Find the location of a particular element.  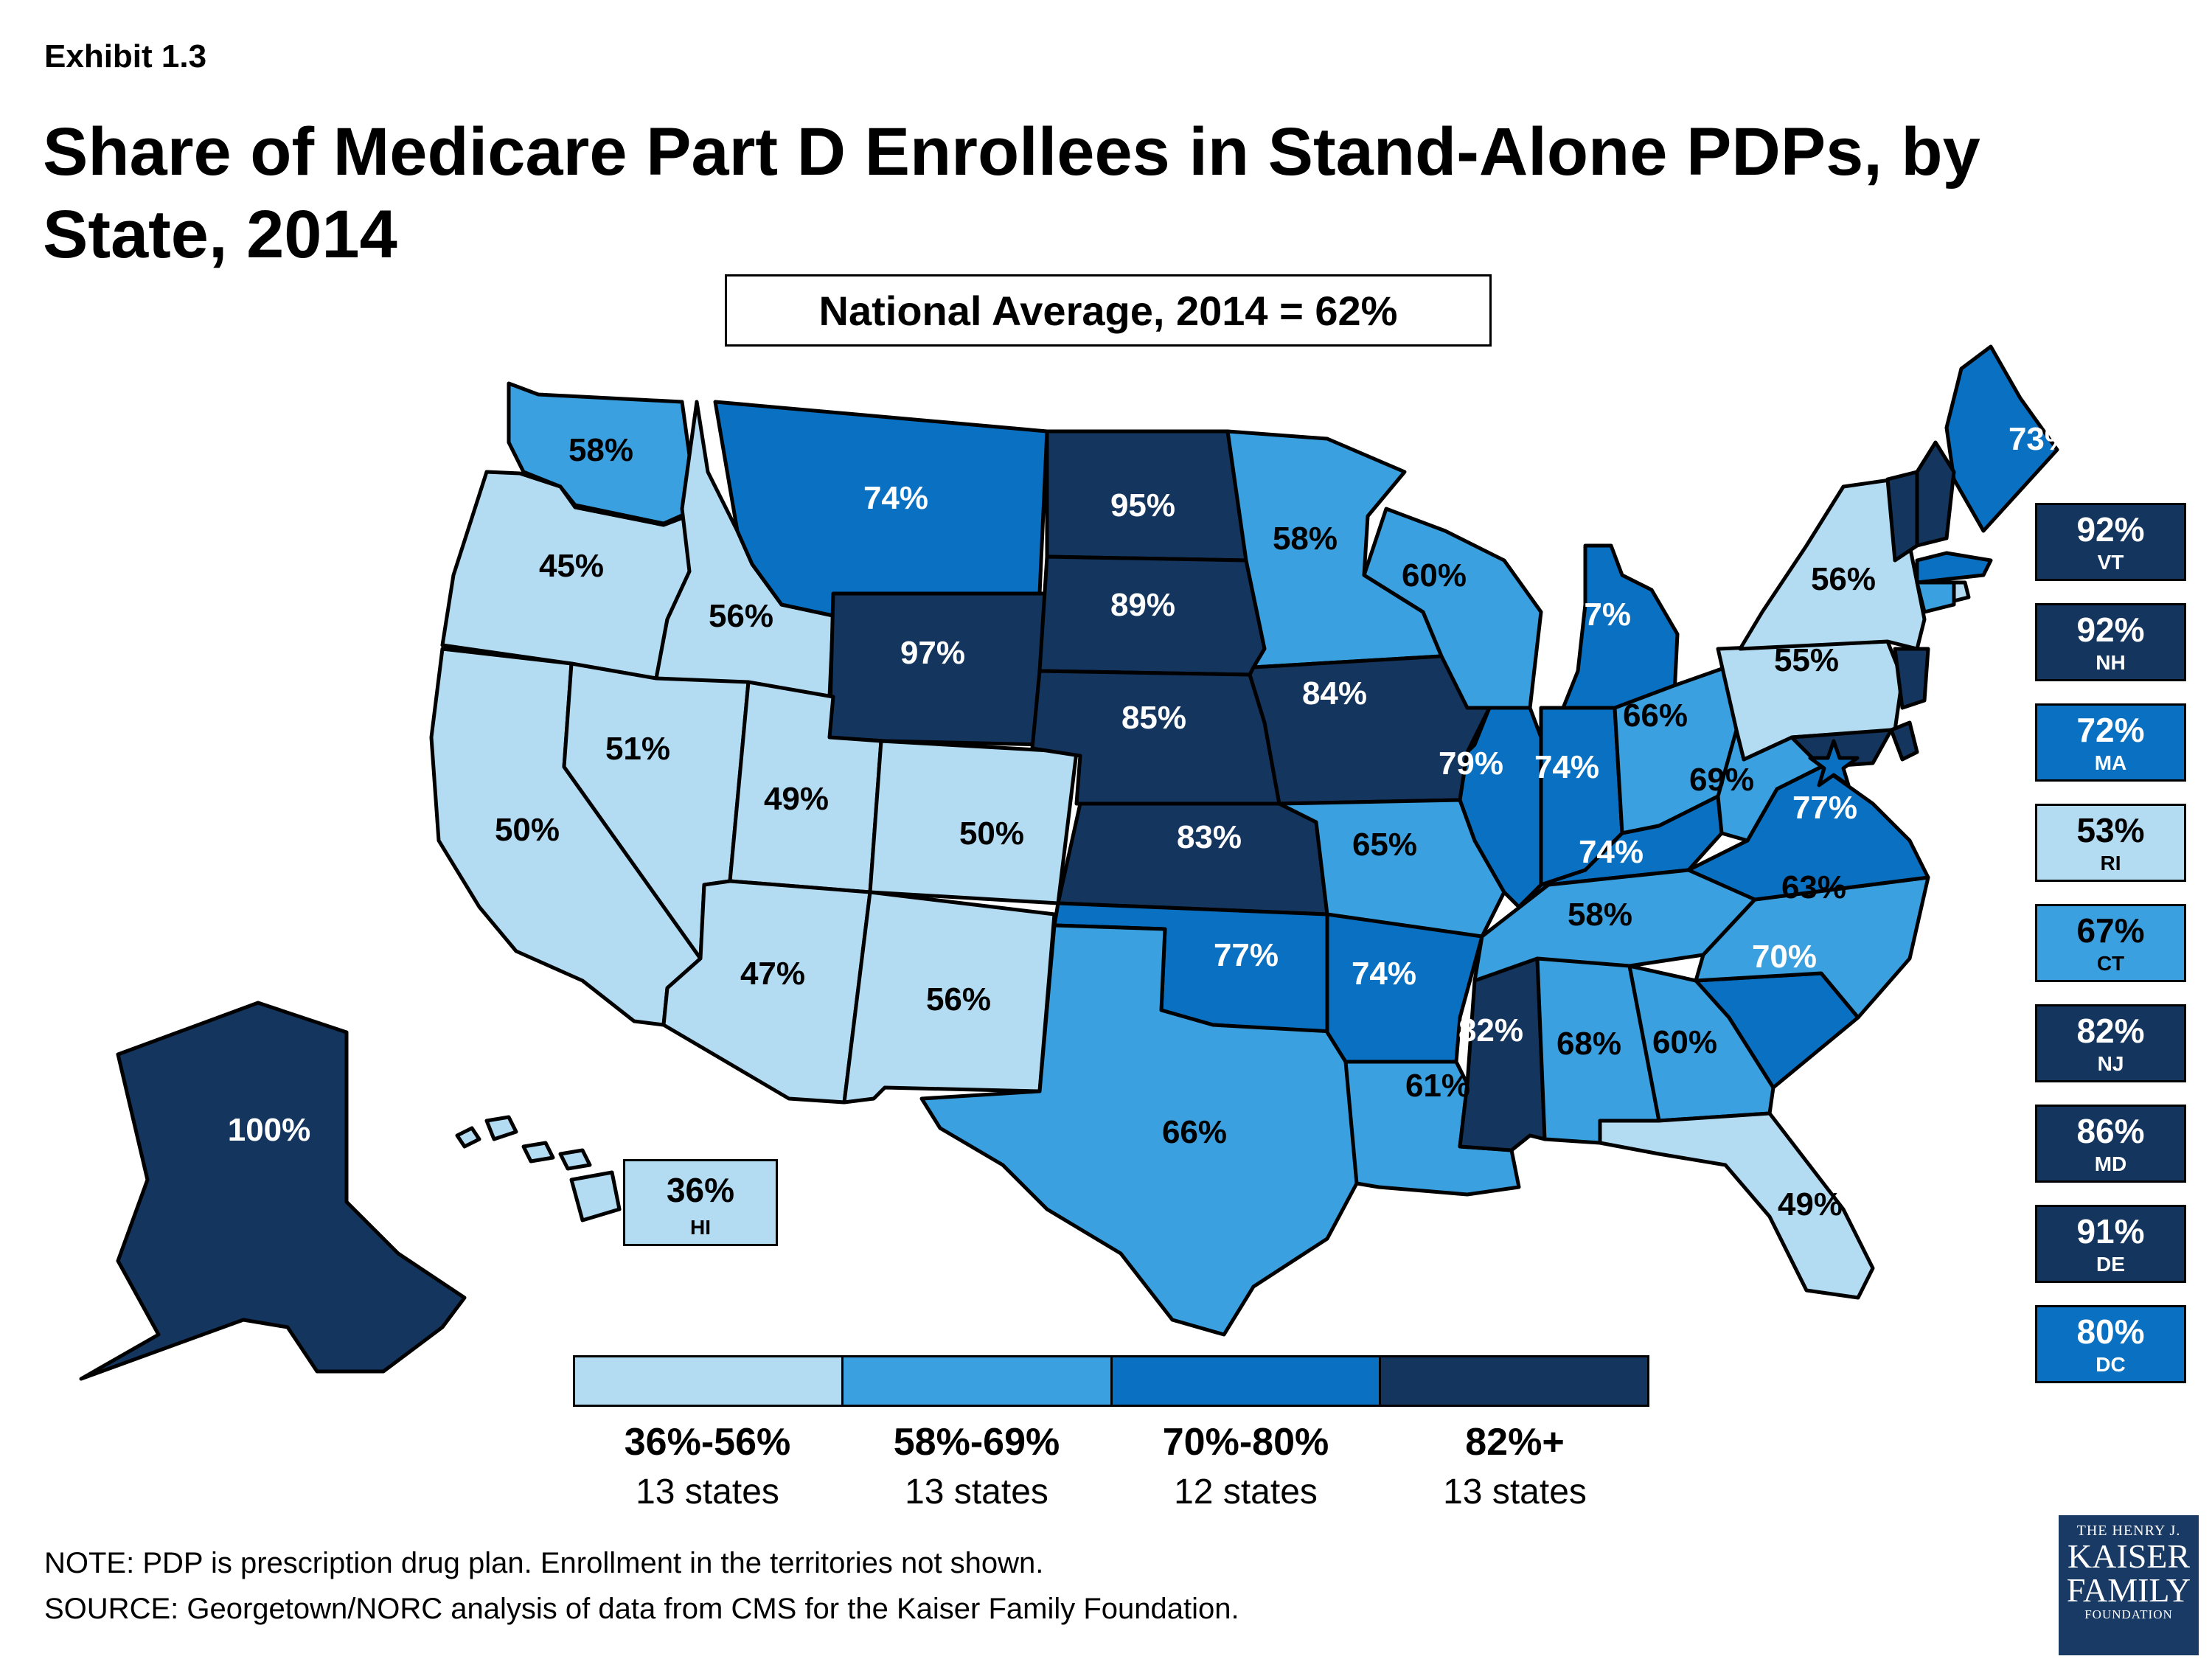

small-state-abbr: VT is located at coordinates (2110, 562).